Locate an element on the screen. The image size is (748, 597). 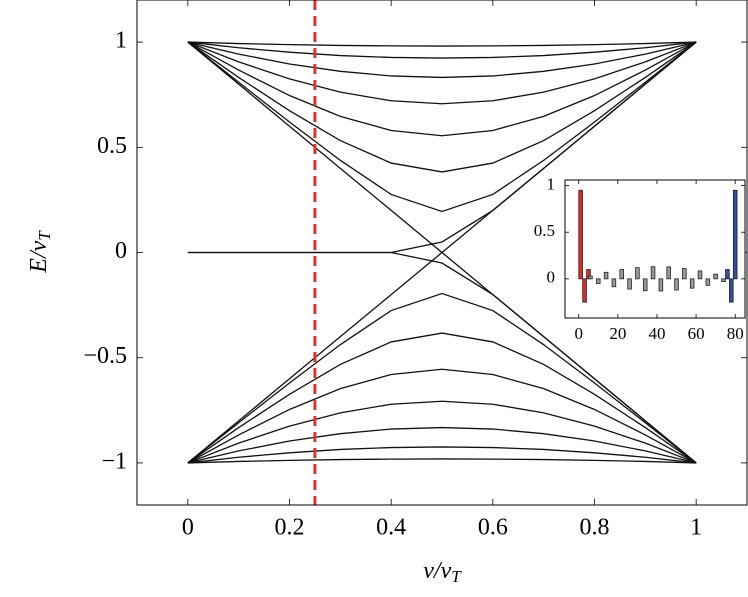
y-tick-label: −1 is located at coordinates (114, 461).